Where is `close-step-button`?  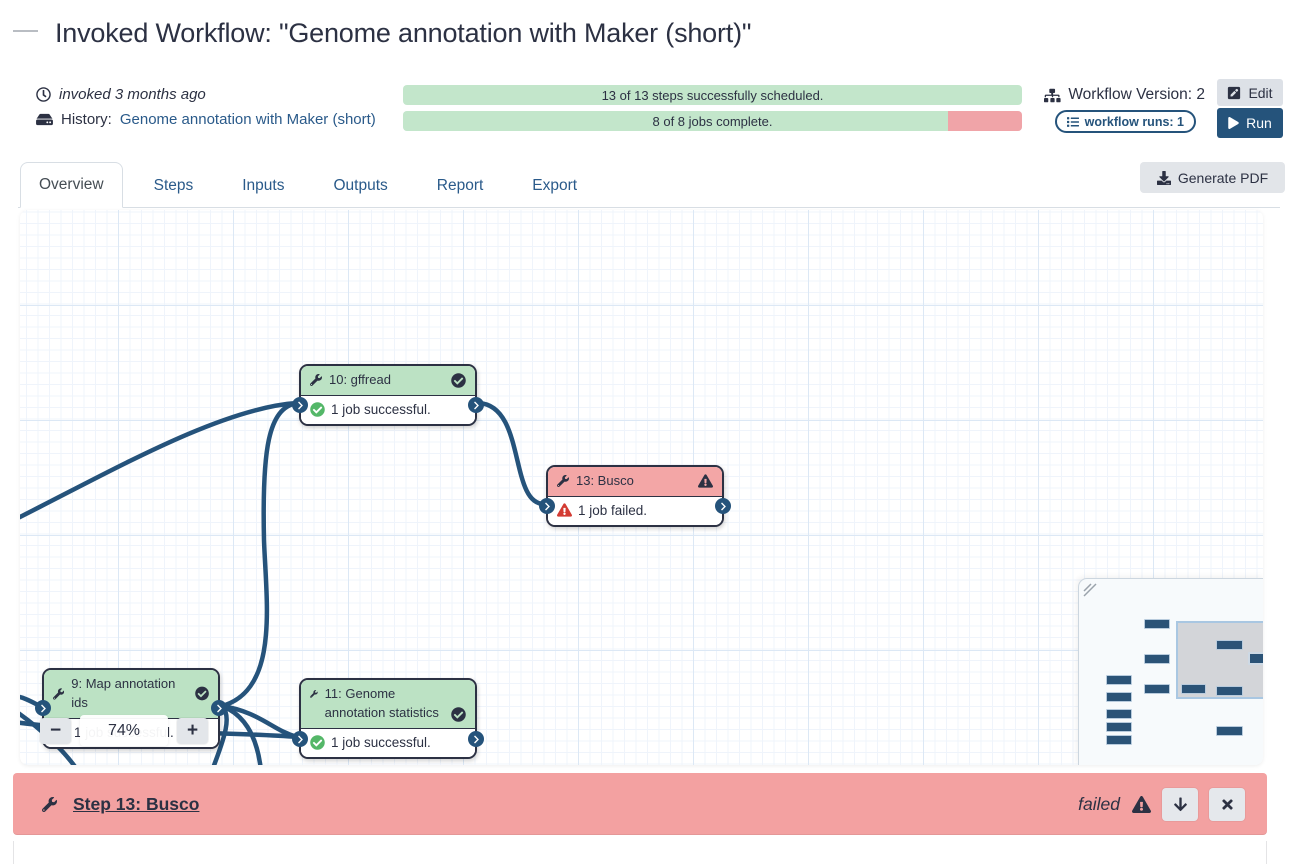
close-step-button is located at coordinates (1227, 804).